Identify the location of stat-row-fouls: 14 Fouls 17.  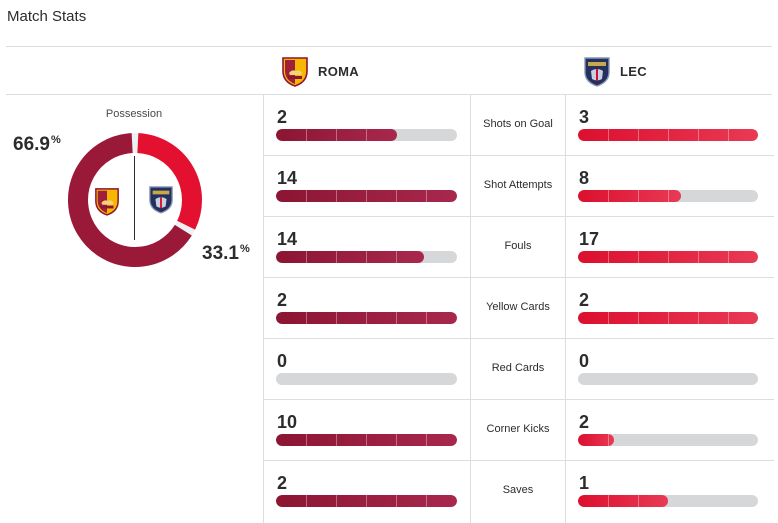
(521, 247).